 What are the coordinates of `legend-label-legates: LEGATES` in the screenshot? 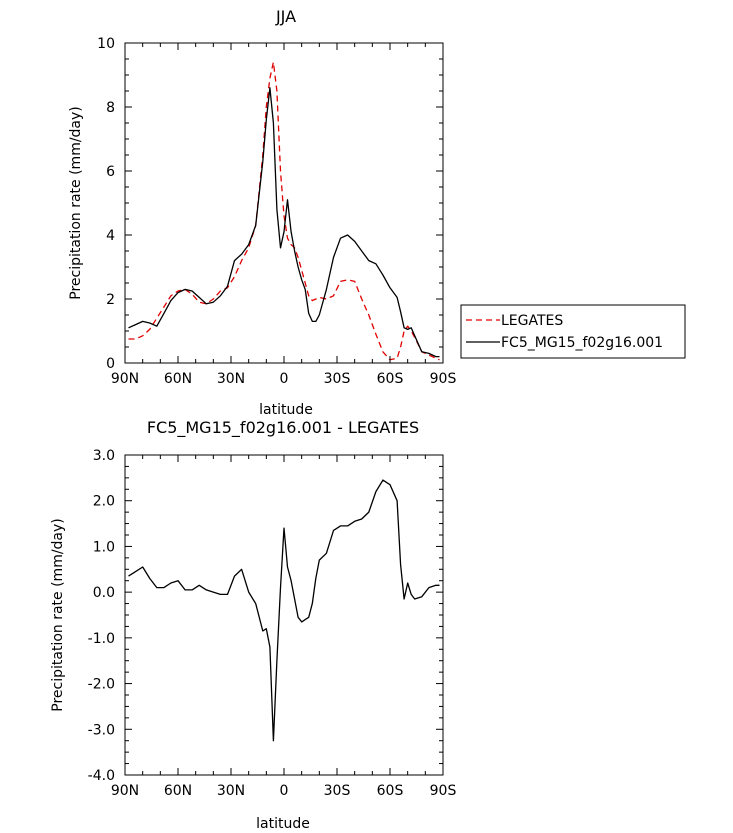 It's located at (532, 321).